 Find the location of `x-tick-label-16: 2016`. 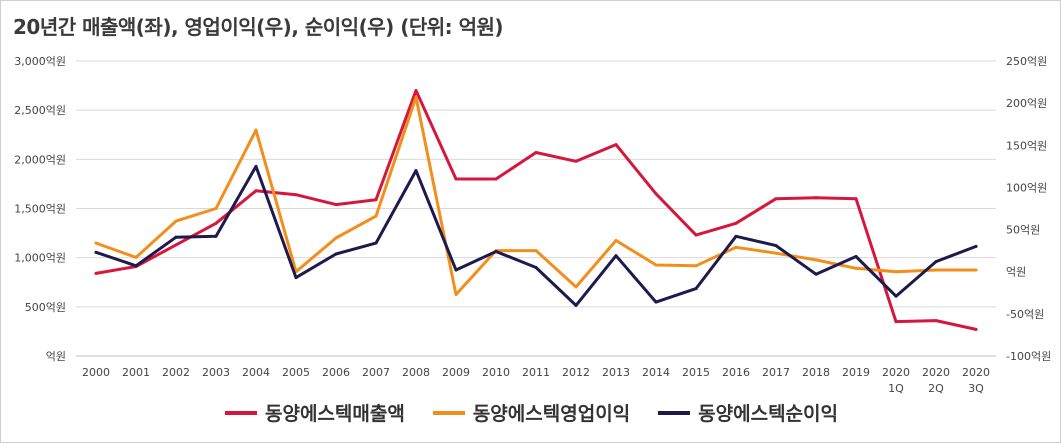

x-tick-label-16: 2016 is located at coordinates (736, 372).